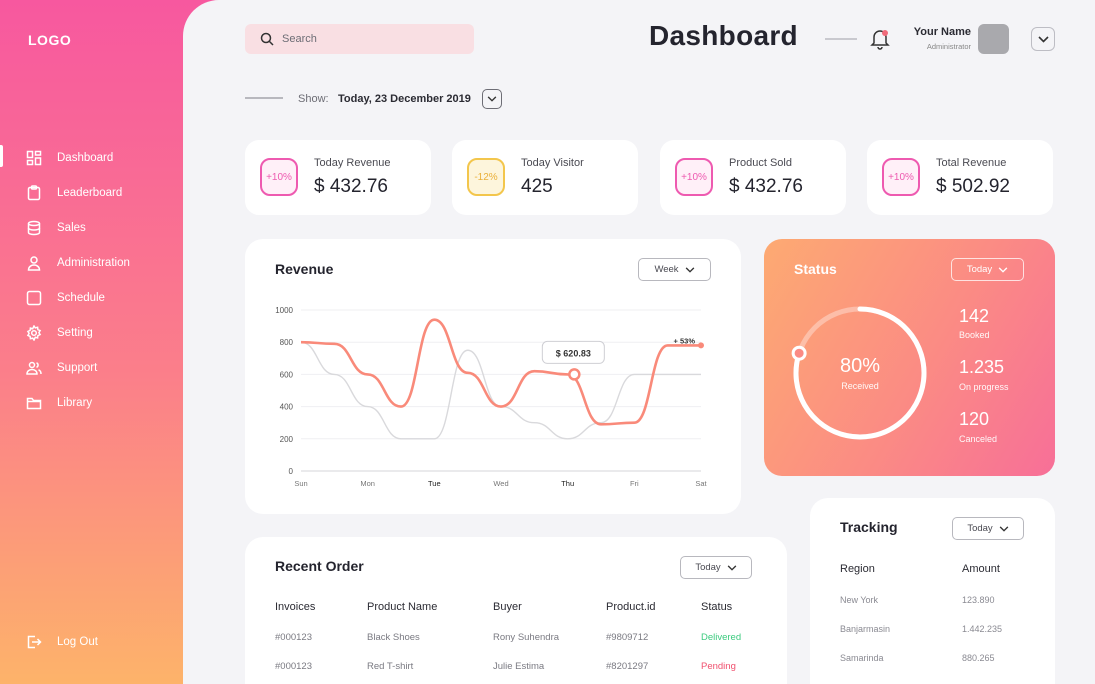  I want to click on sidebar-item-setting: Setting, so click(92, 332).